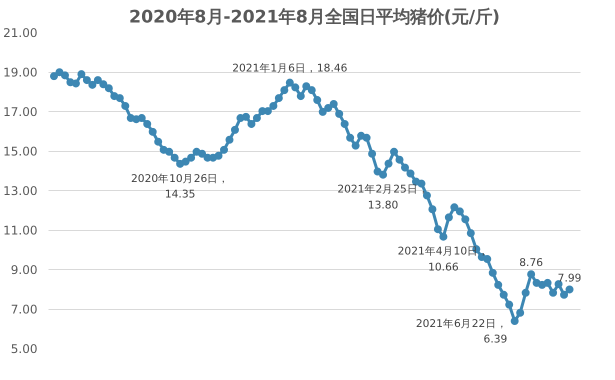 The height and width of the screenshot is (380, 615). Describe the element at coordinates (20, 231) in the screenshot. I see `y-tick-label: 11.00` at that location.